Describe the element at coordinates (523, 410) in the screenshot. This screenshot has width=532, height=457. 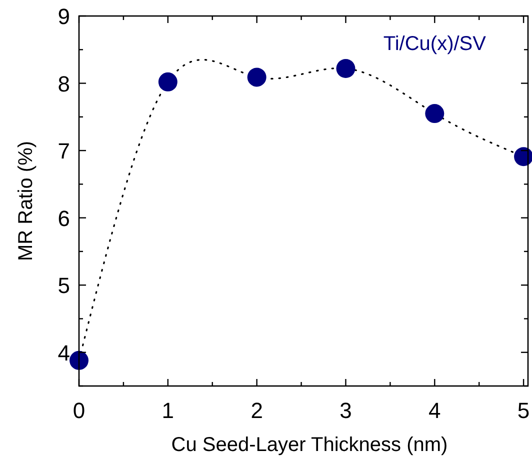
I see `x-tick-label: 5` at that location.